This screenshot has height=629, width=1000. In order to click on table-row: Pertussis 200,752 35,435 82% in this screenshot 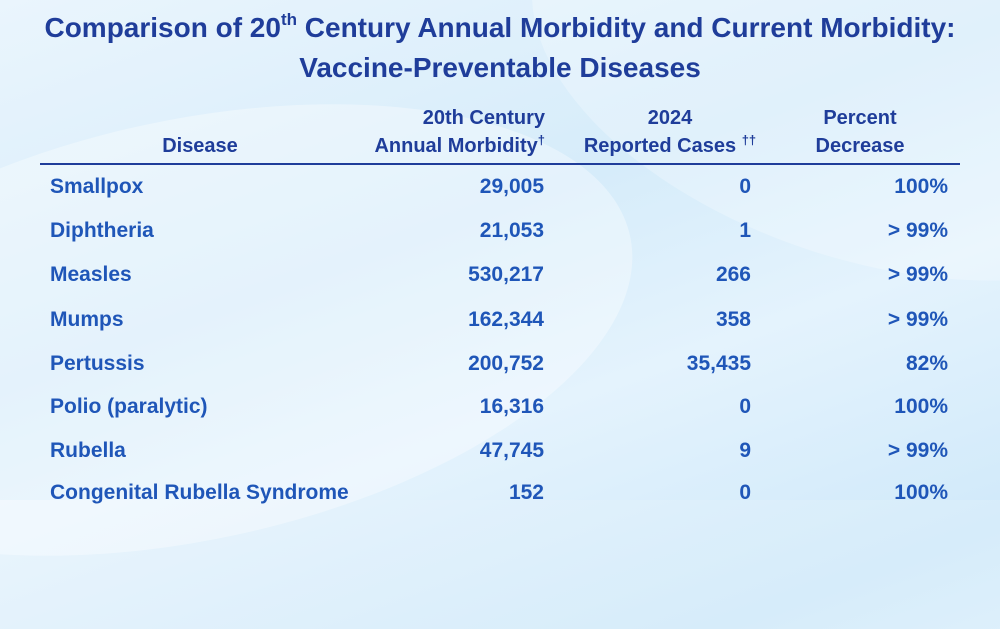, I will do `click(500, 364)`.